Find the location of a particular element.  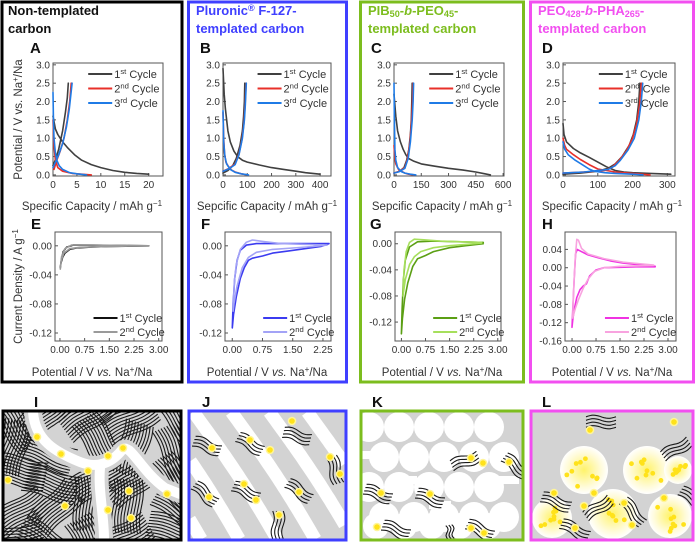

column-title-line: Pluronic® F-127- is located at coordinates (246, 10).